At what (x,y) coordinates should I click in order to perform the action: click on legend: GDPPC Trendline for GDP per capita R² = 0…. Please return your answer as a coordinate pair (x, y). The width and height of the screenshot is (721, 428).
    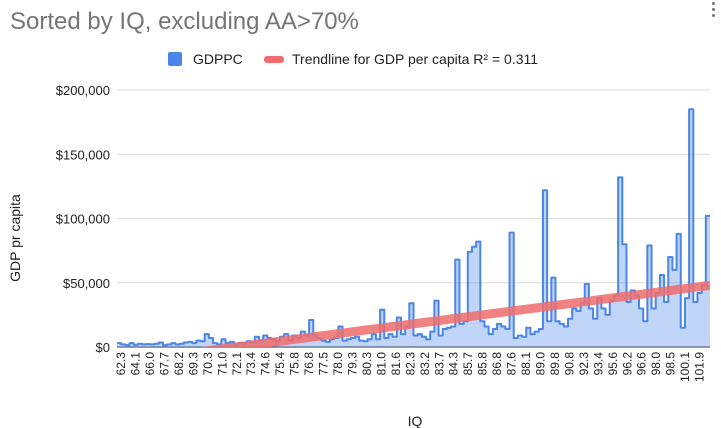
    Looking at the image, I should click on (353, 59).